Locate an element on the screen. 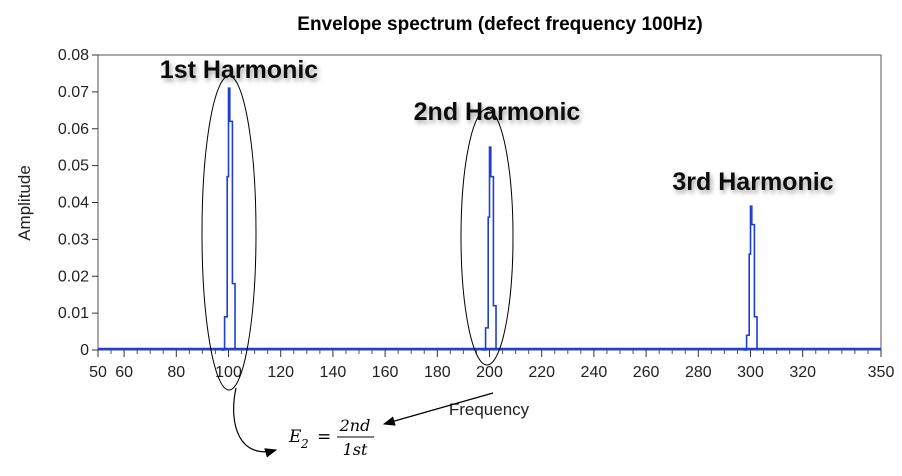  arrow-from-1st is located at coordinates (255, 422).